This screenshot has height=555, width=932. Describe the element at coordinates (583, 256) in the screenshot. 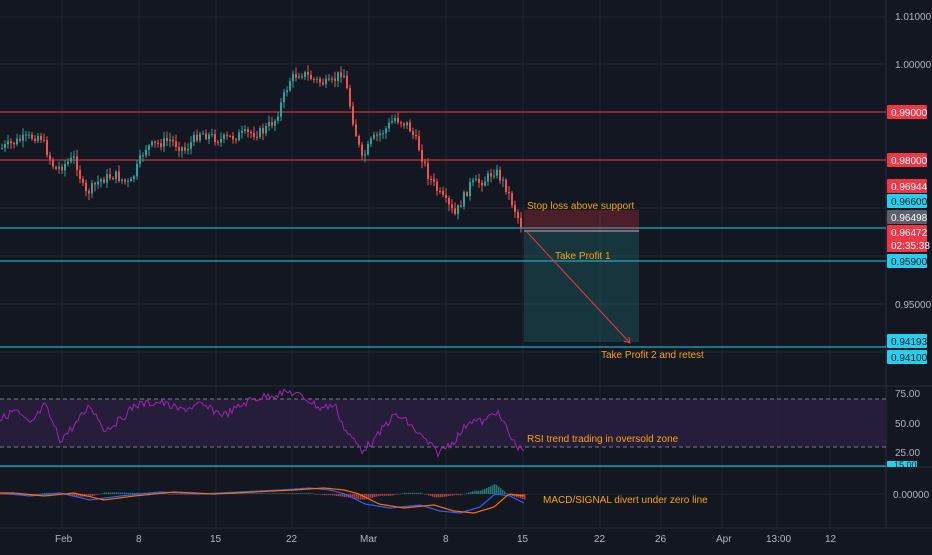

I see `take-profit-1-note: Take Profit 1` at that location.